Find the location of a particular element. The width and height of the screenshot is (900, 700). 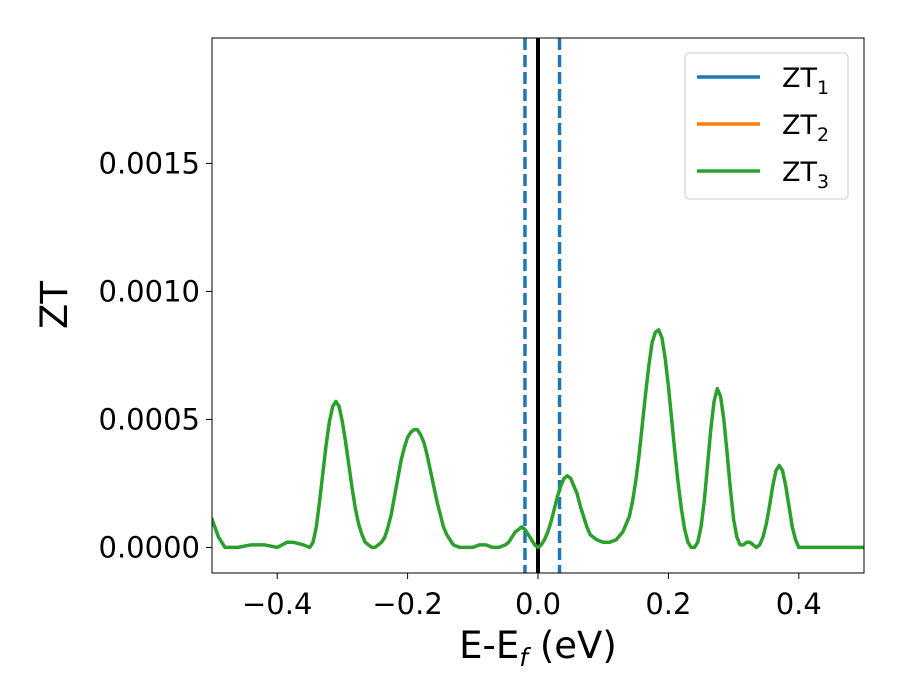

y-tick-label: 0.0015 is located at coordinates (149, 163).